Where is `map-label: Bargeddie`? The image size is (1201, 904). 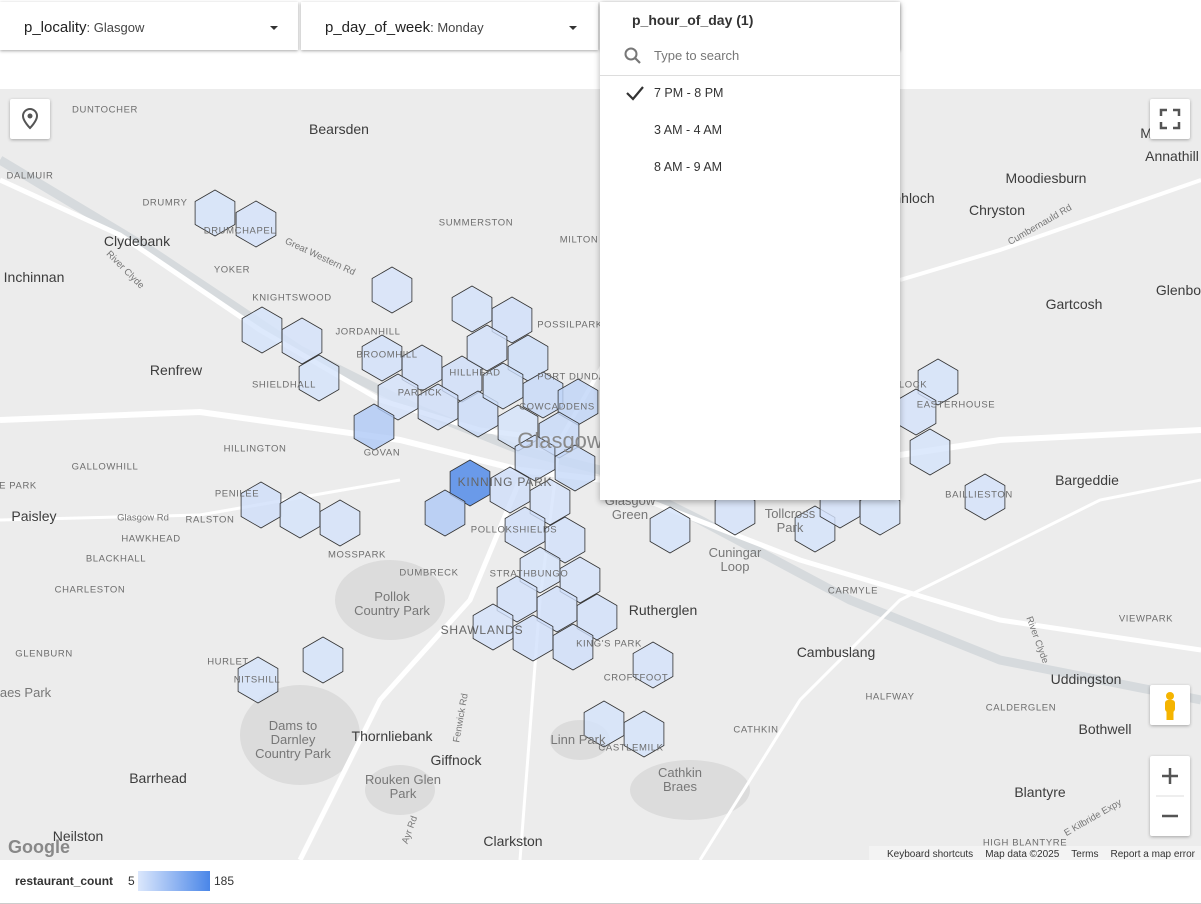
map-label: Bargeddie is located at coordinates (1087, 480).